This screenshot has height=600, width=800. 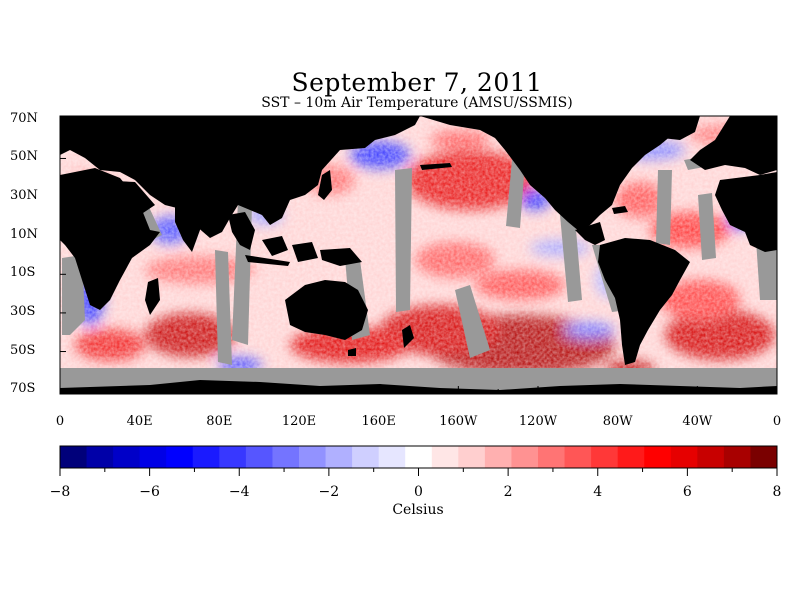 What do you see at coordinates (418, 492) in the screenshot?
I see `colorbar-tick-label: 0` at bounding box center [418, 492].